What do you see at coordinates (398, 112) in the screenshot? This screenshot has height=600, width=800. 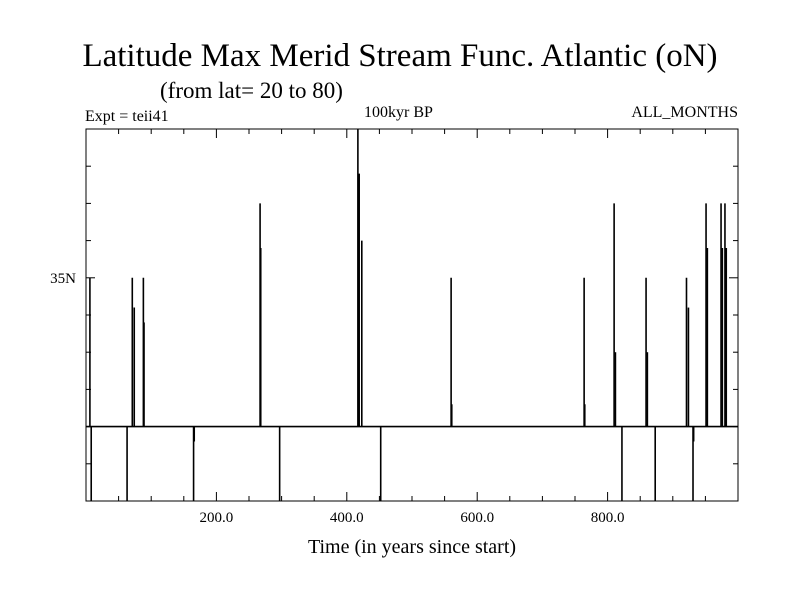 I see `period-label: 100kyr BP` at bounding box center [398, 112].